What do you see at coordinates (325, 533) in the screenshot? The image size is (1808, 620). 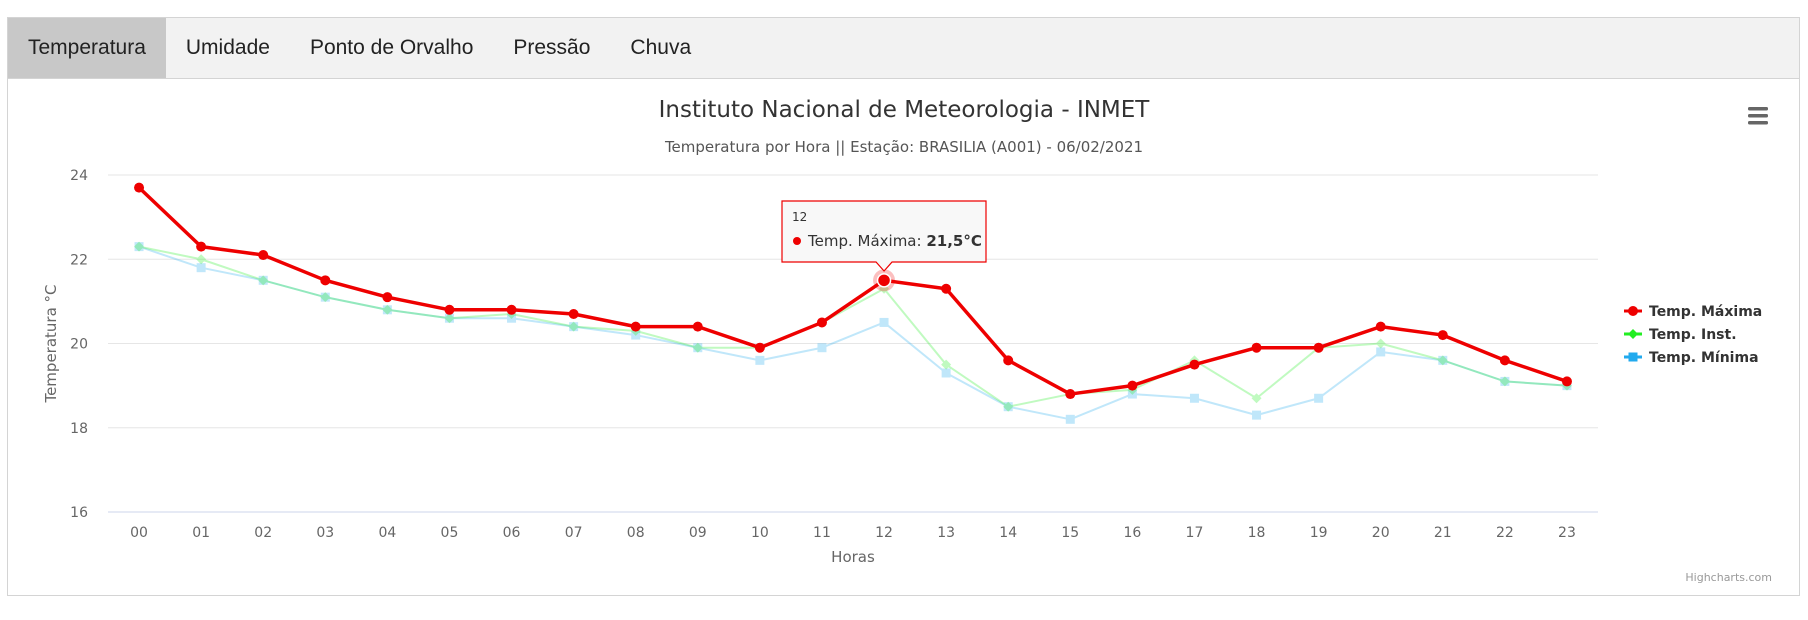 I see `x-tick-label: 03` at bounding box center [325, 533].